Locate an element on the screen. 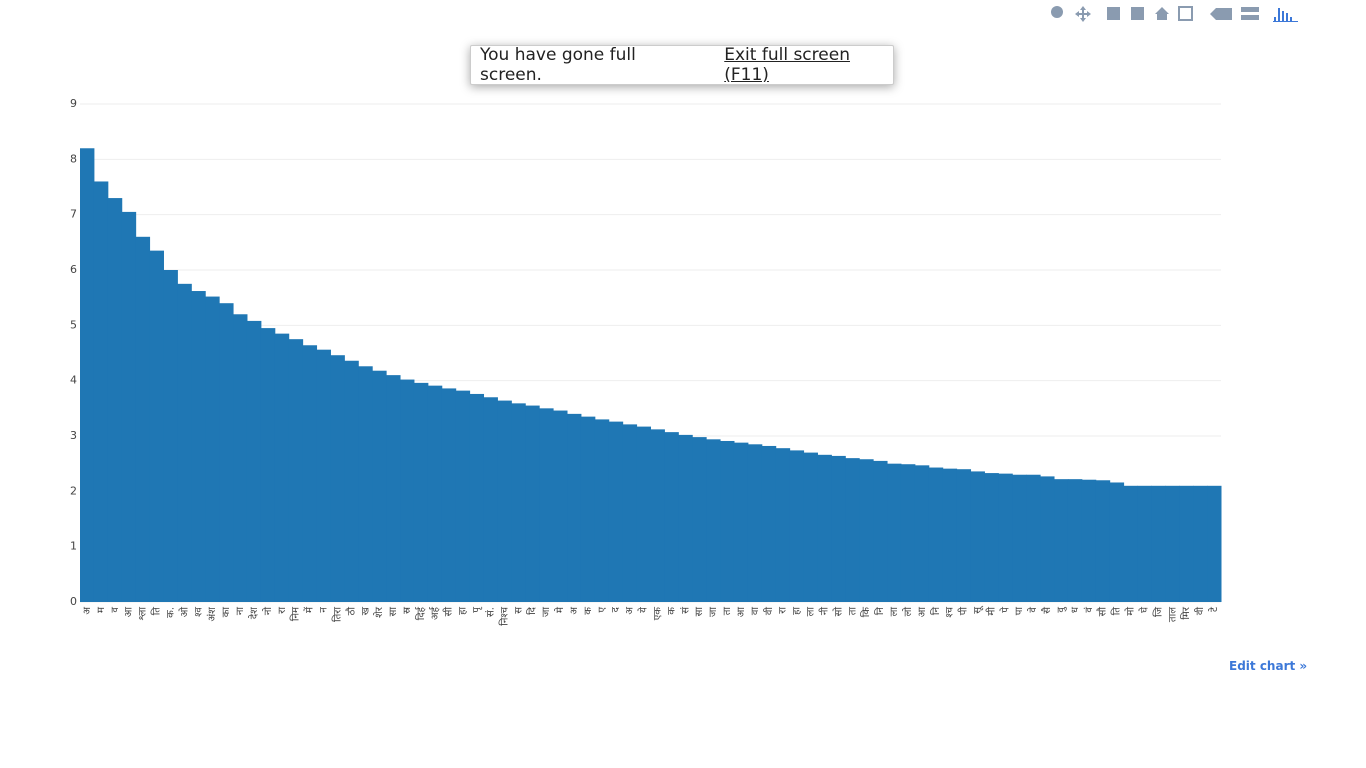 This screenshot has width=1366, height=768. x-tick-label: देश is located at coordinates (254, 613).